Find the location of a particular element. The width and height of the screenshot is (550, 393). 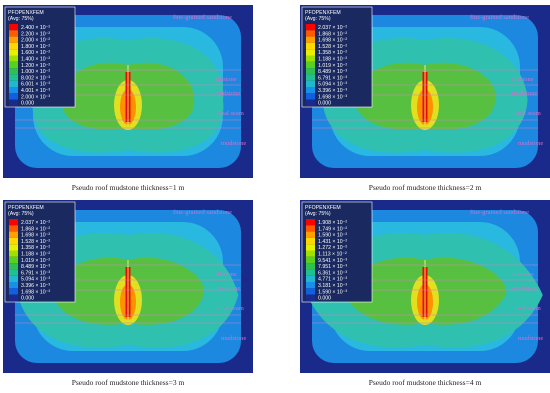

legend-value: 3.181 × 10⁻³ is located at coordinates (332, 286).